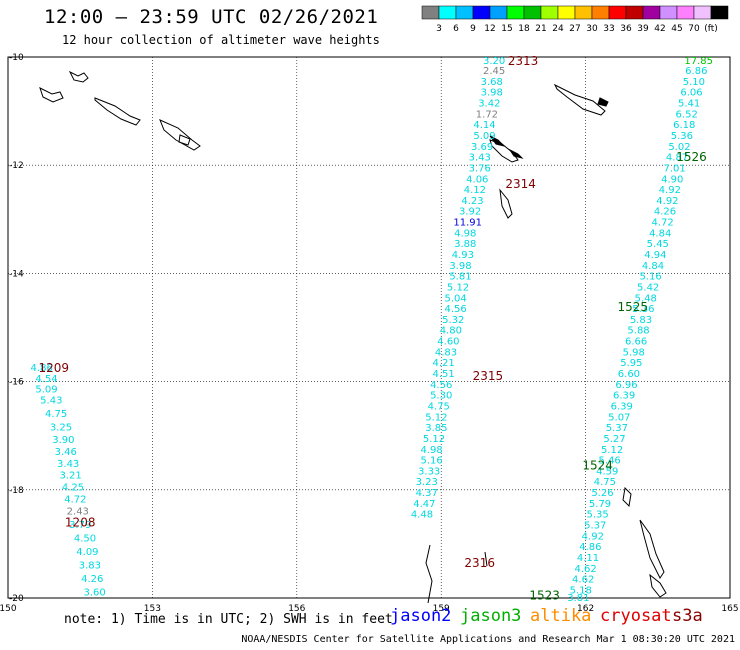  Describe the element at coordinates (677, 158) in the screenshot. I see `swh-point-label: 4.87` at that location.